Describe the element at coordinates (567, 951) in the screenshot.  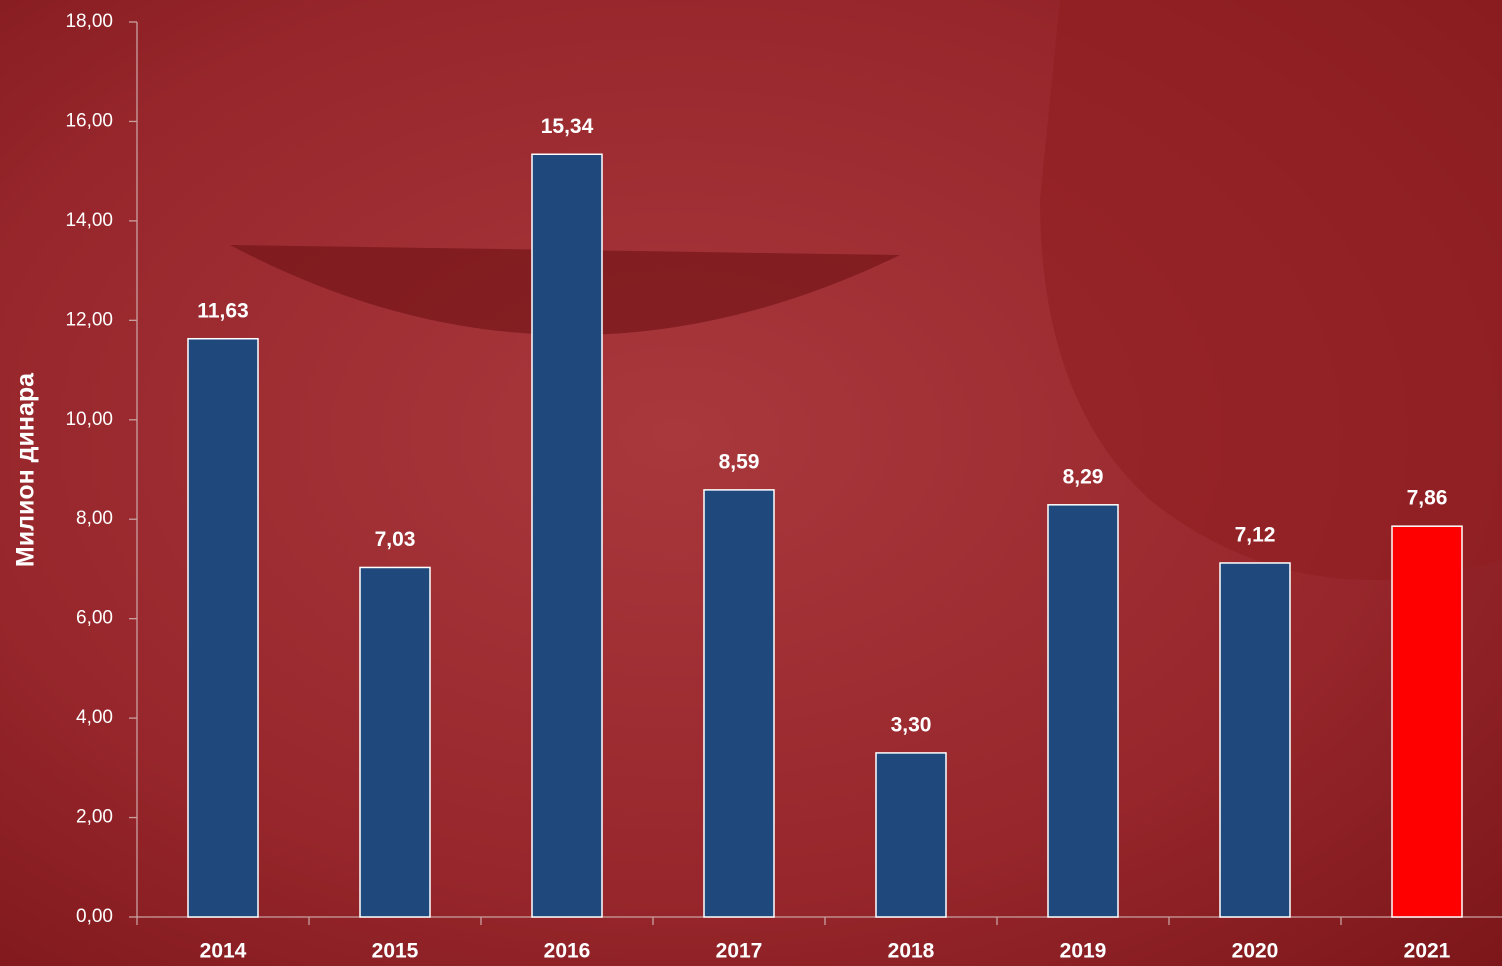
I see `x-tick-label: 2016` at that location.